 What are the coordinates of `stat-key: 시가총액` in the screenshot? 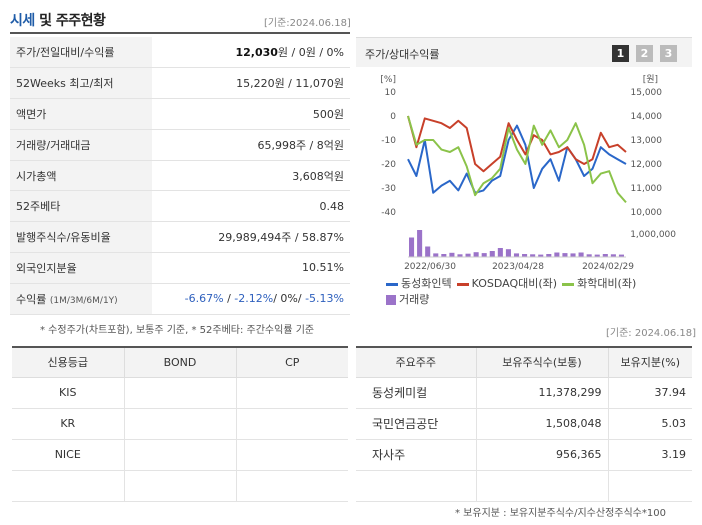 It's located at (81, 176).